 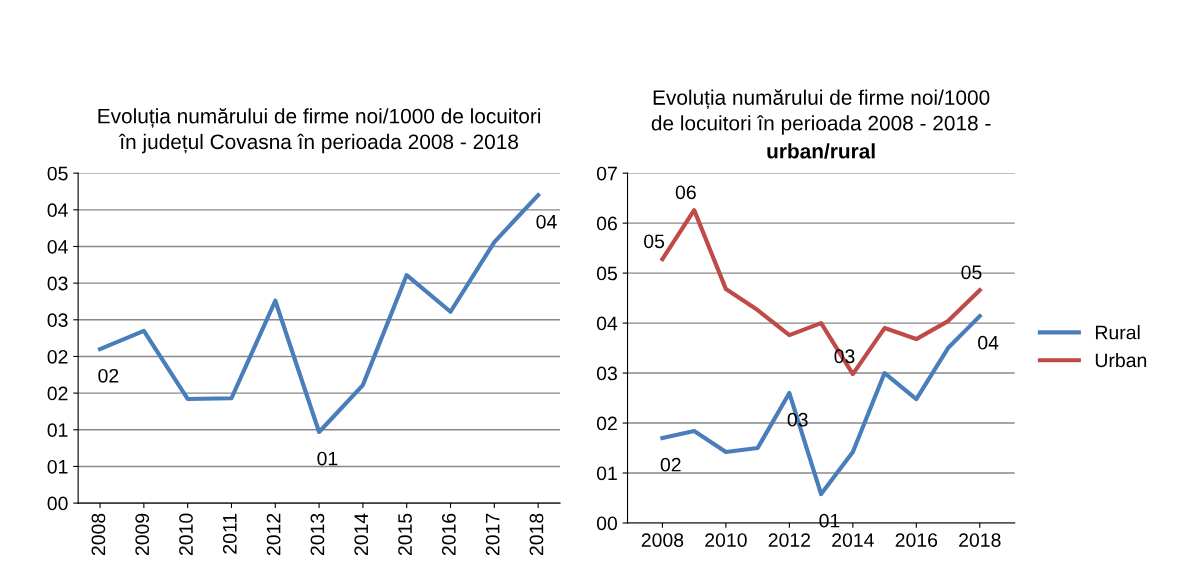 I want to click on chart-title: Evoluția numărului de firme noi/1000 de locuitori în județul Covasna în perioada 2008 - 2018, so click(x=319, y=130).